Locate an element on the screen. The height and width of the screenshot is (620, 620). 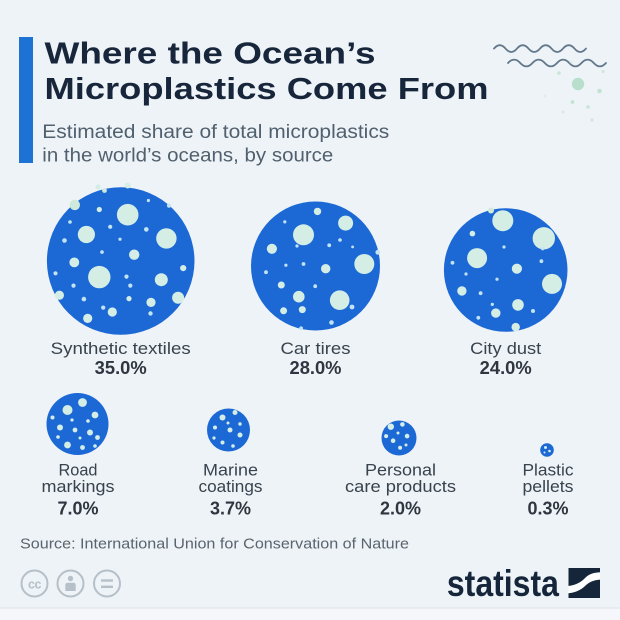
svg-text: Marine is located at coordinates (230, 471).